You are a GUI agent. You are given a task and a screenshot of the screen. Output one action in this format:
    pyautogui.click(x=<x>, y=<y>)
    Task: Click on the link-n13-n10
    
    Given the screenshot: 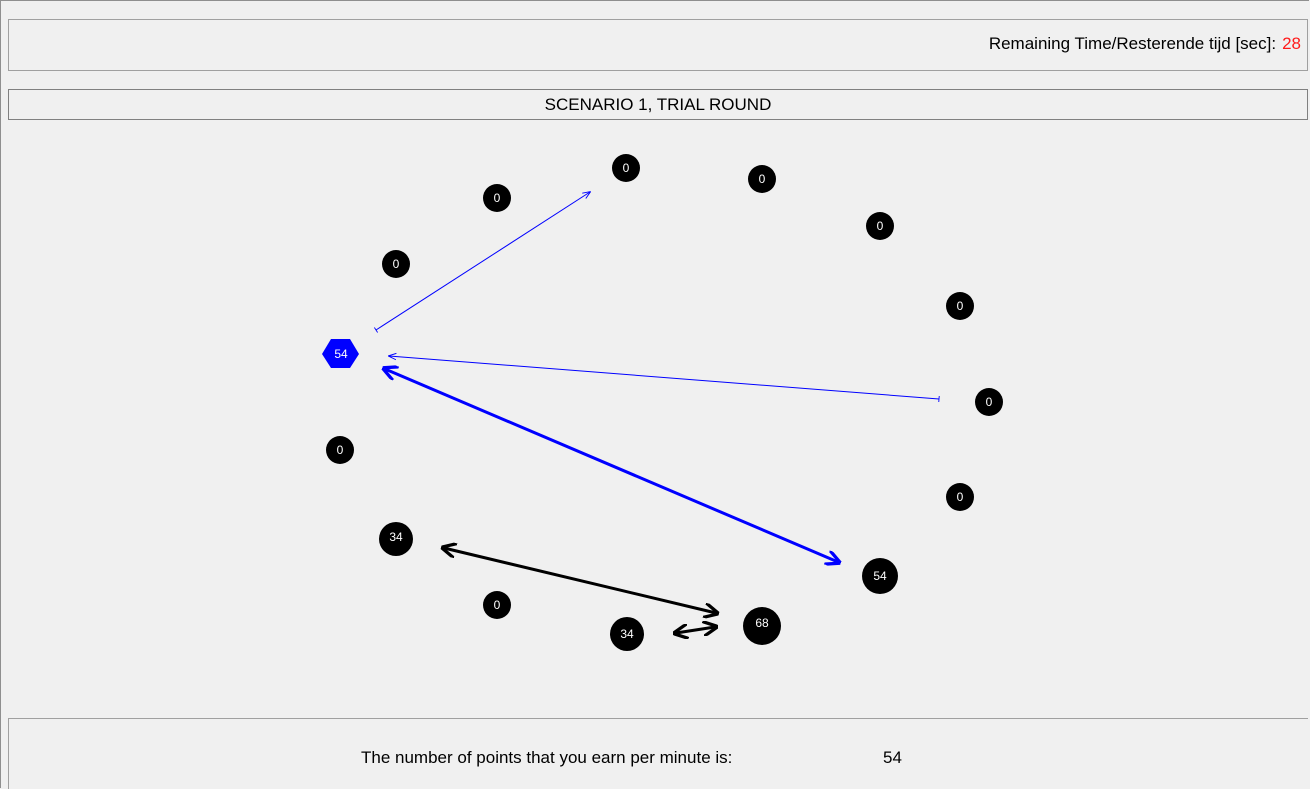 What is the action you would take?
    pyautogui.click(x=580, y=580)
    